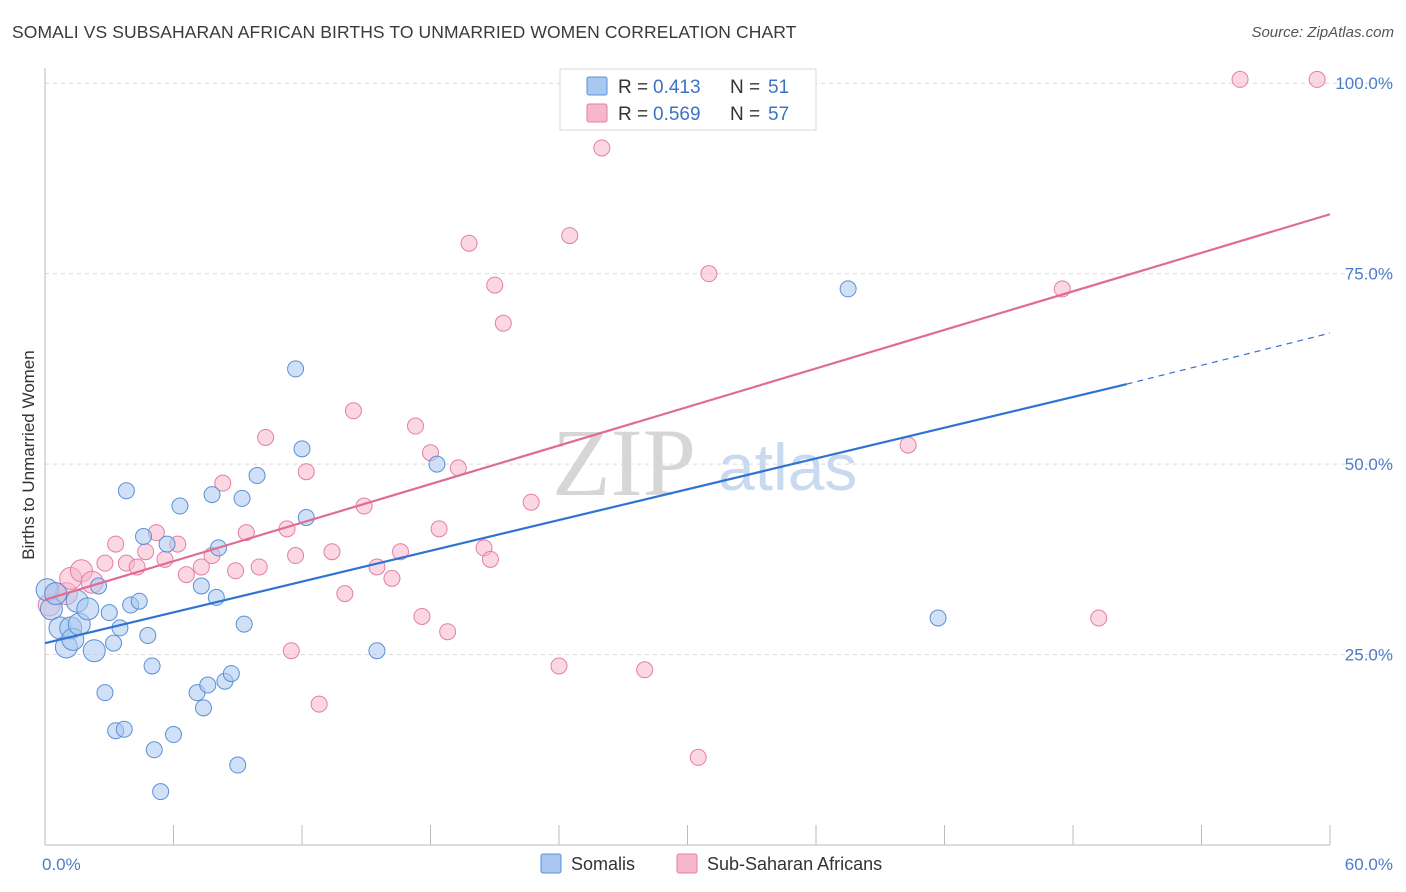 This screenshot has width=1406, height=892. What do you see at coordinates (704, 462) in the screenshot?
I see `watermark: ZIP atlas` at bounding box center [704, 462].